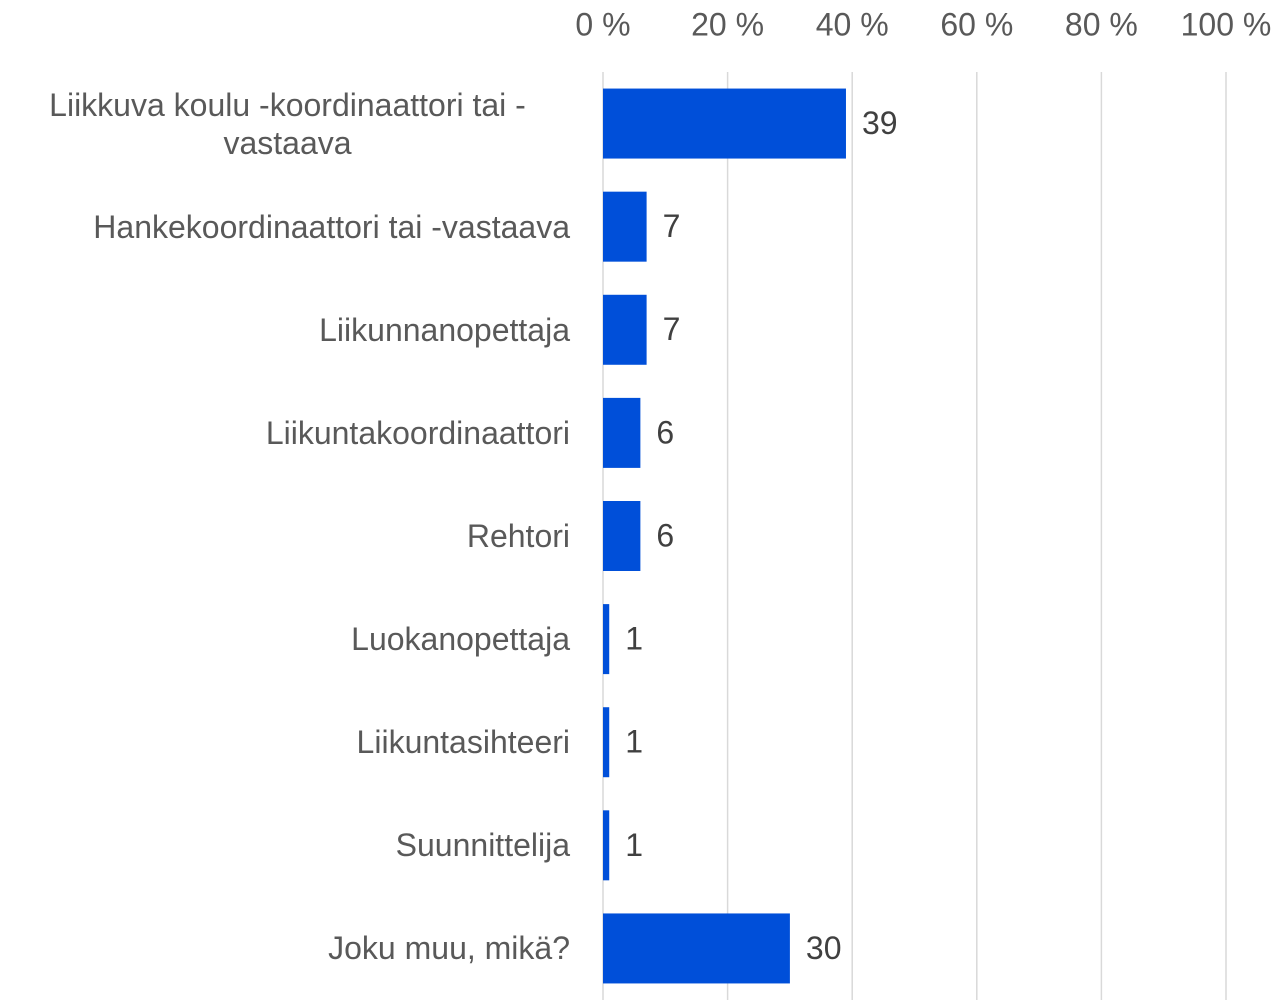  Describe the element at coordinates (824, 948) in the screenshot. I see `data-label: 30` at that location.